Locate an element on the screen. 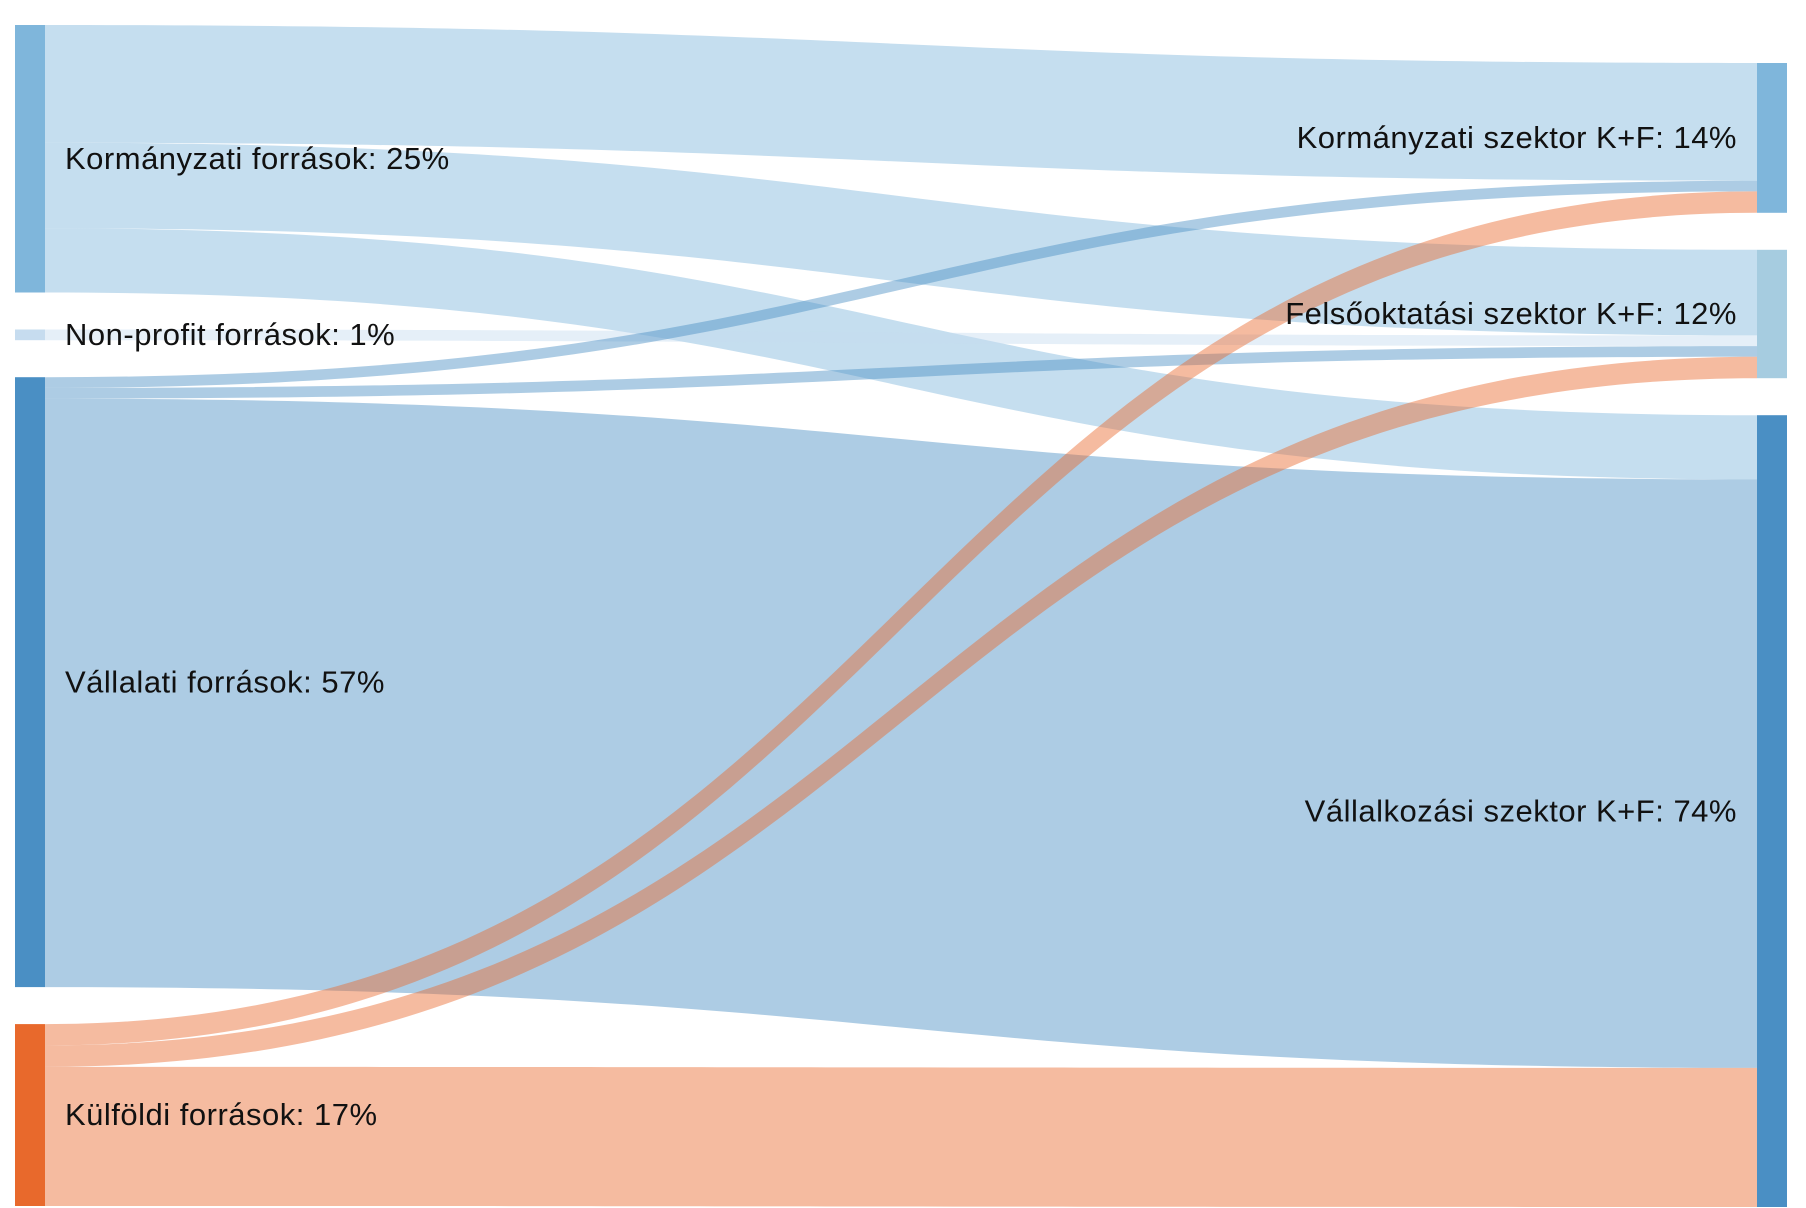  node-label: Non-profit források: 1% is located at coordinates (230, 334).